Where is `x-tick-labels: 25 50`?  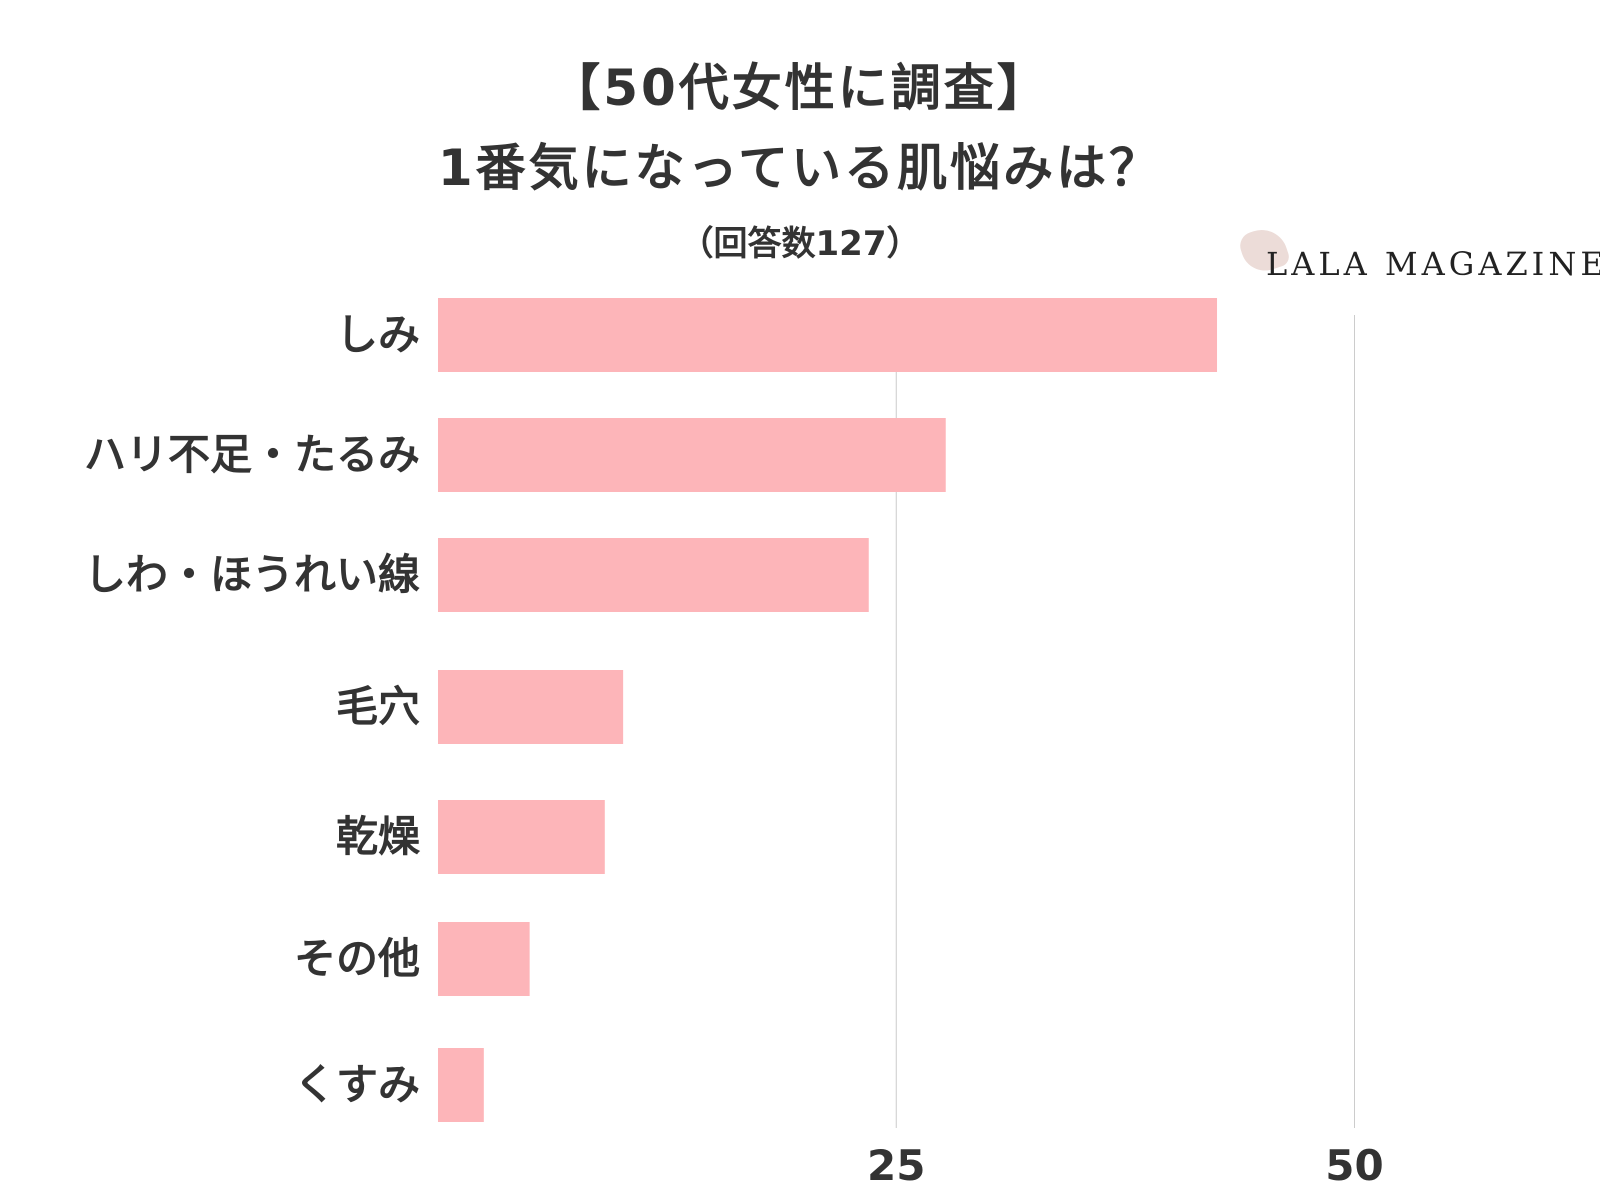 x-tick-labels: 25 50 is located at coordinates (1125, 1165).